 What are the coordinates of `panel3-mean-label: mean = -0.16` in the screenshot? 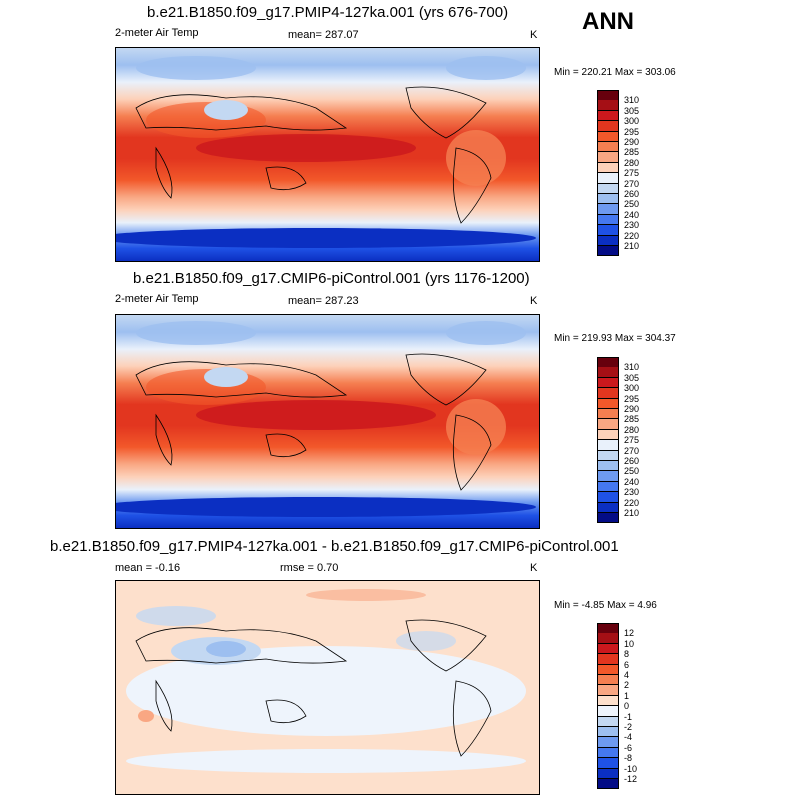 It's located at (148, 568).